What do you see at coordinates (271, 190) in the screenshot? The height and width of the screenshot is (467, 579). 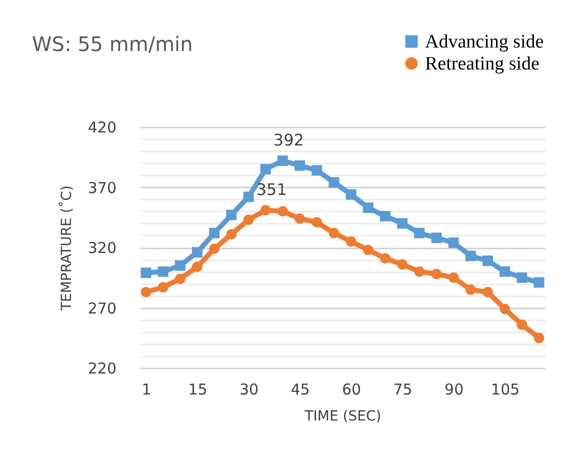 I see `data-label: 351` at bounding box center [271, 190].